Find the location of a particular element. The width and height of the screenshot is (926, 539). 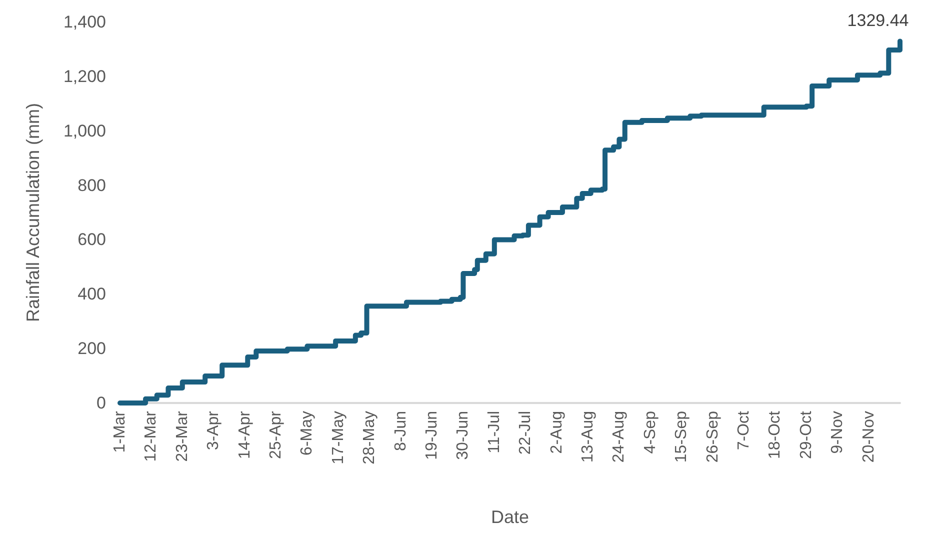

x-tick-label: 9-Nov is located at coordinates (837, 432).